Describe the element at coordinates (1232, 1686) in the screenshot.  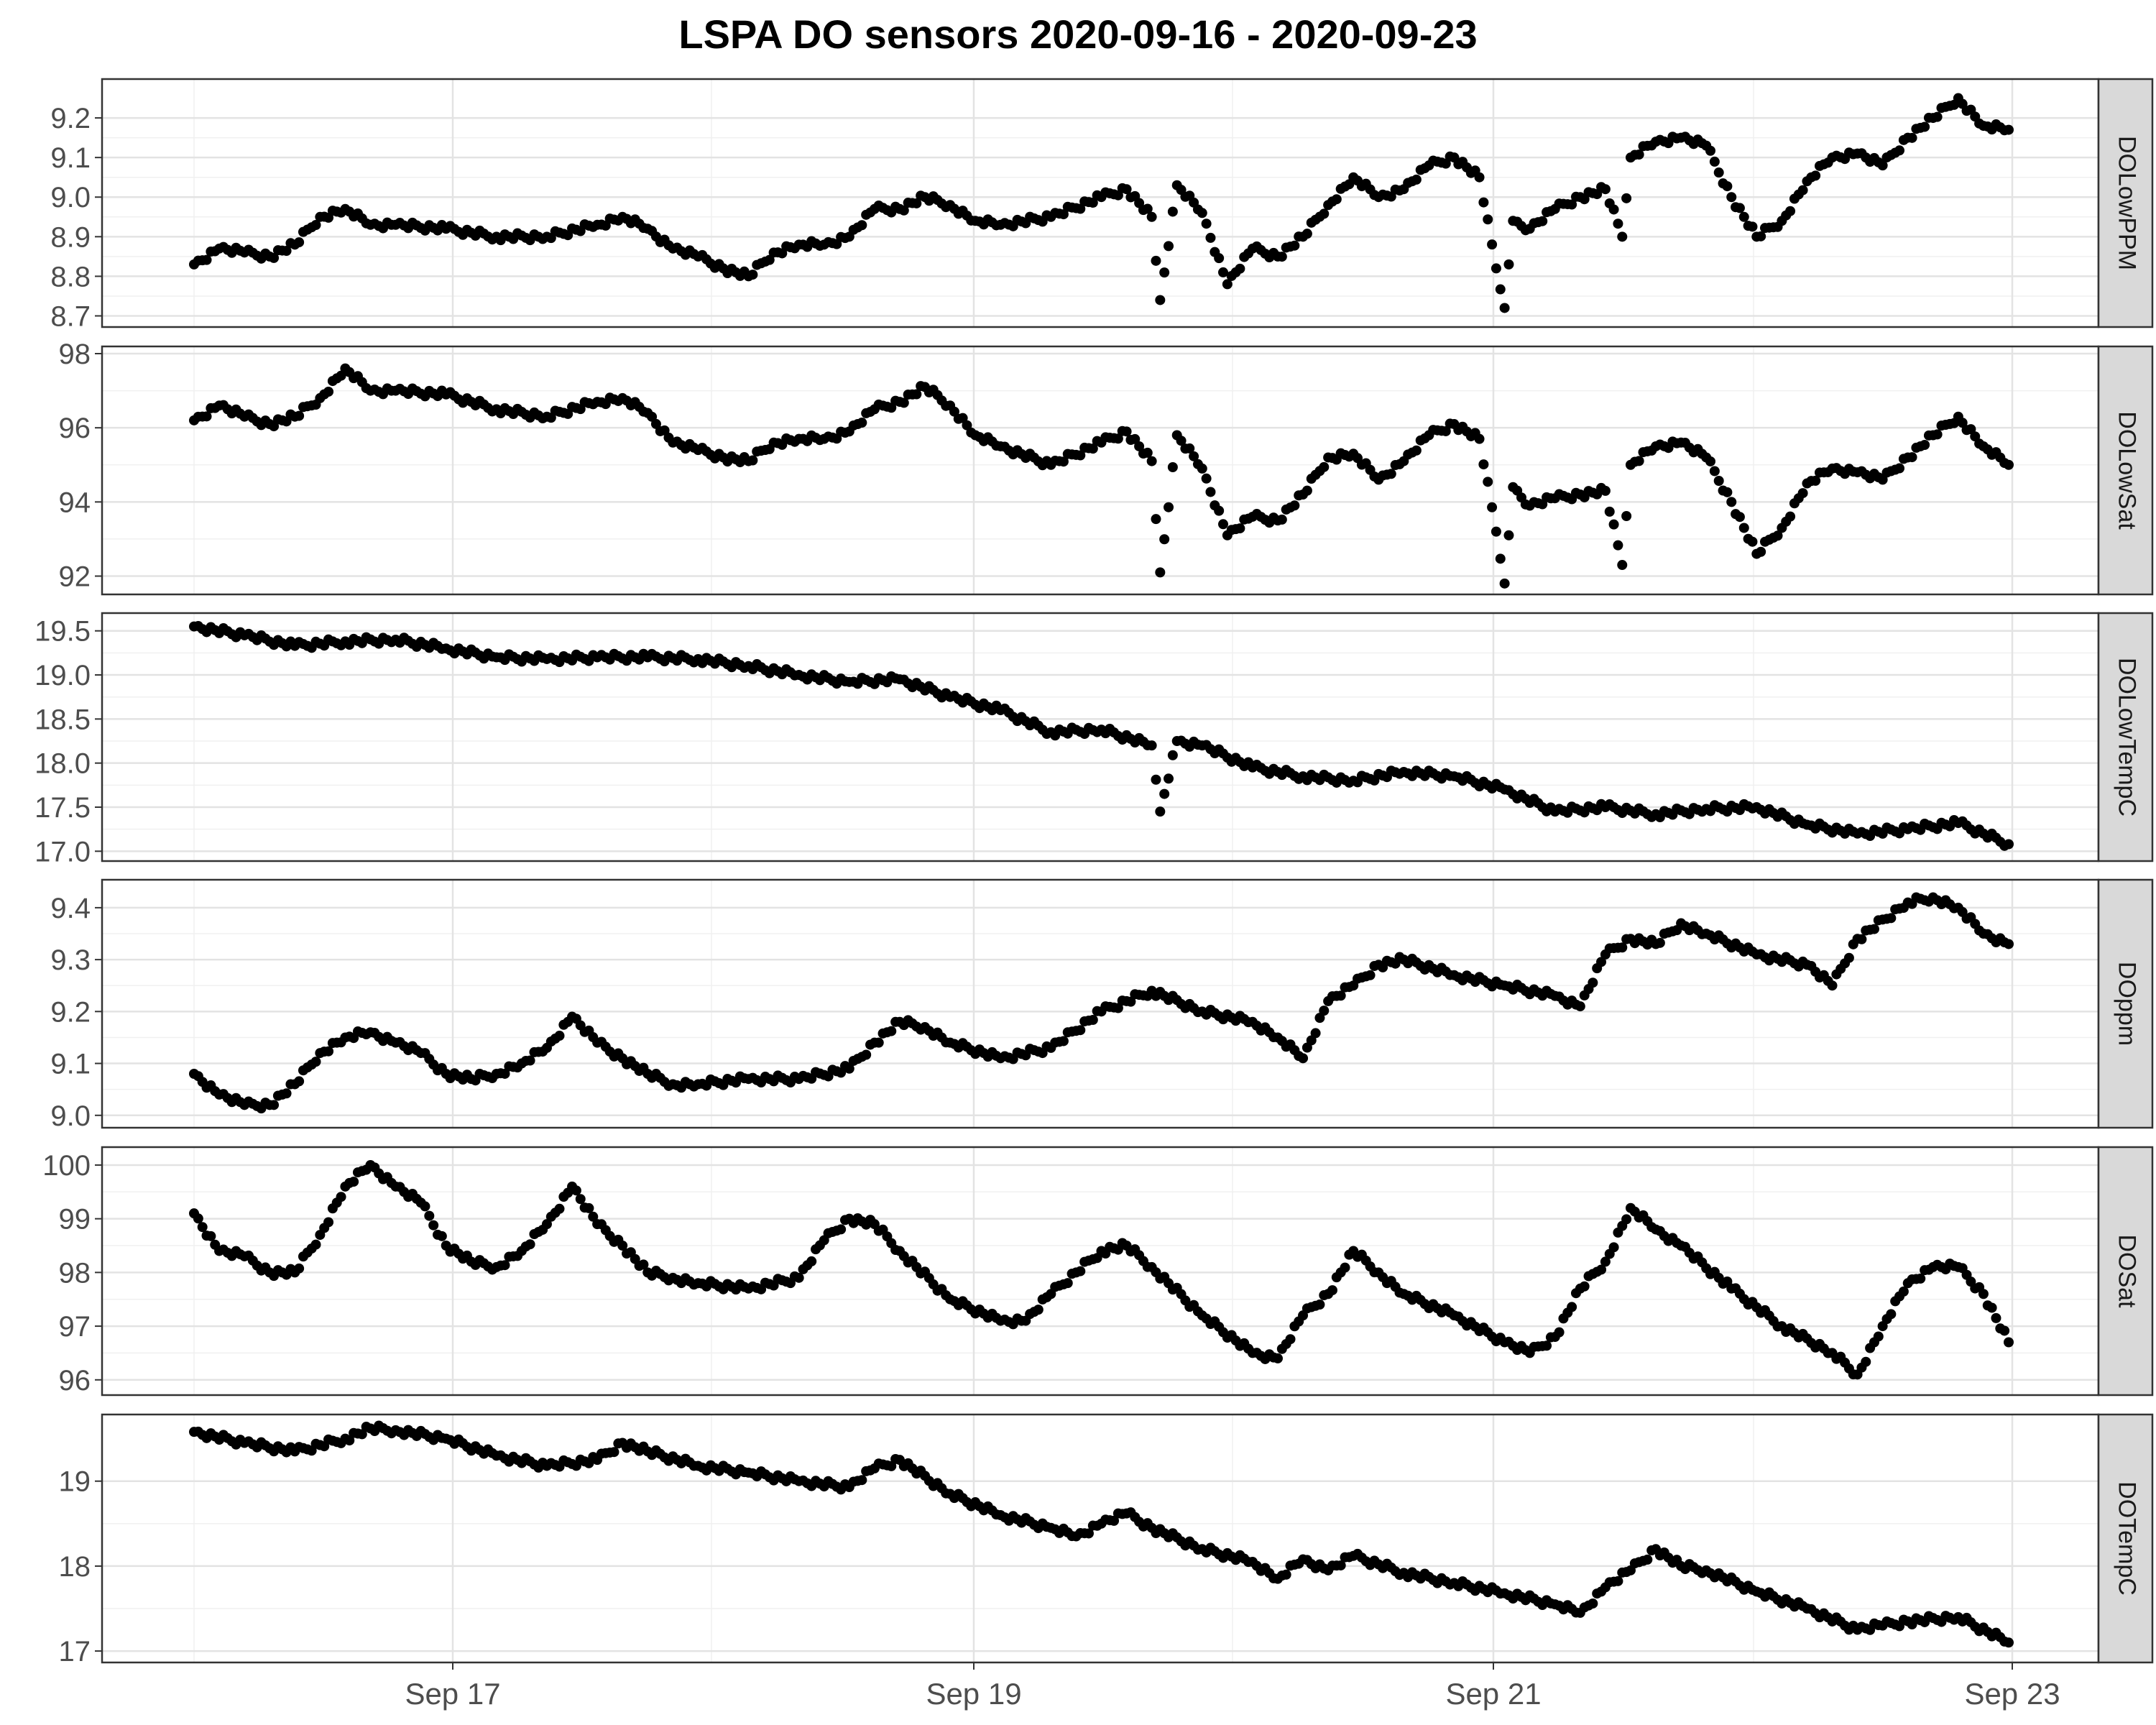
I see `x-axis: Sep 17 Sep 19 Sep 21 Sep 23` at that location.